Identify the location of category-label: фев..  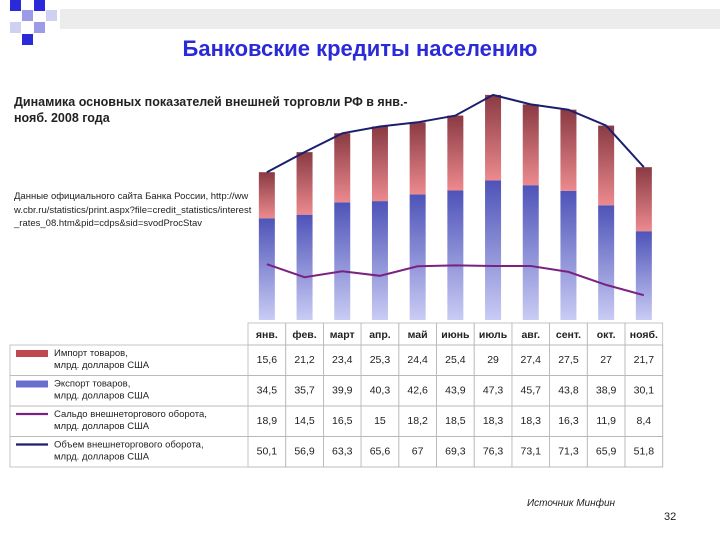
(304, 335).